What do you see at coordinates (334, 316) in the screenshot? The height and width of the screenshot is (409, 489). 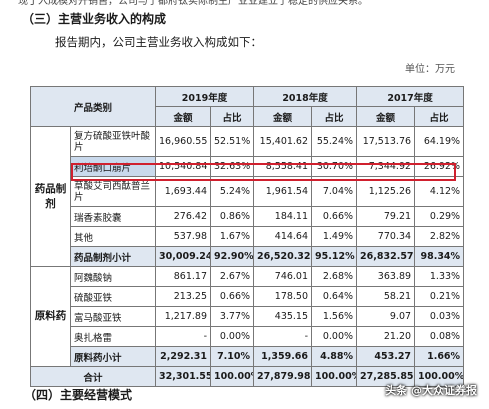 I see `ratio-cell: 1.56%` at bounding box center [334, 316].